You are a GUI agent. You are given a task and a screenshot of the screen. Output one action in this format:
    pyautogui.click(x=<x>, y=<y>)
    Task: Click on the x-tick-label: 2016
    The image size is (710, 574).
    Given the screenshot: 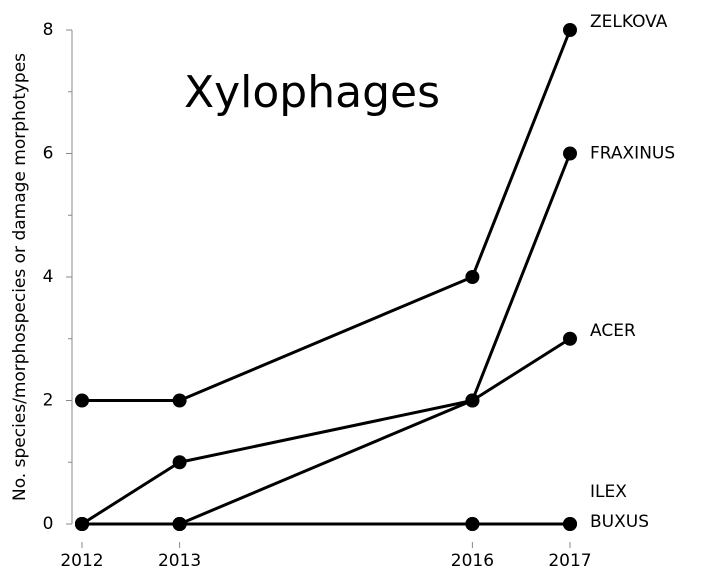 What is the action you would take?
    pyautogui.click(x=472, y=561)
    